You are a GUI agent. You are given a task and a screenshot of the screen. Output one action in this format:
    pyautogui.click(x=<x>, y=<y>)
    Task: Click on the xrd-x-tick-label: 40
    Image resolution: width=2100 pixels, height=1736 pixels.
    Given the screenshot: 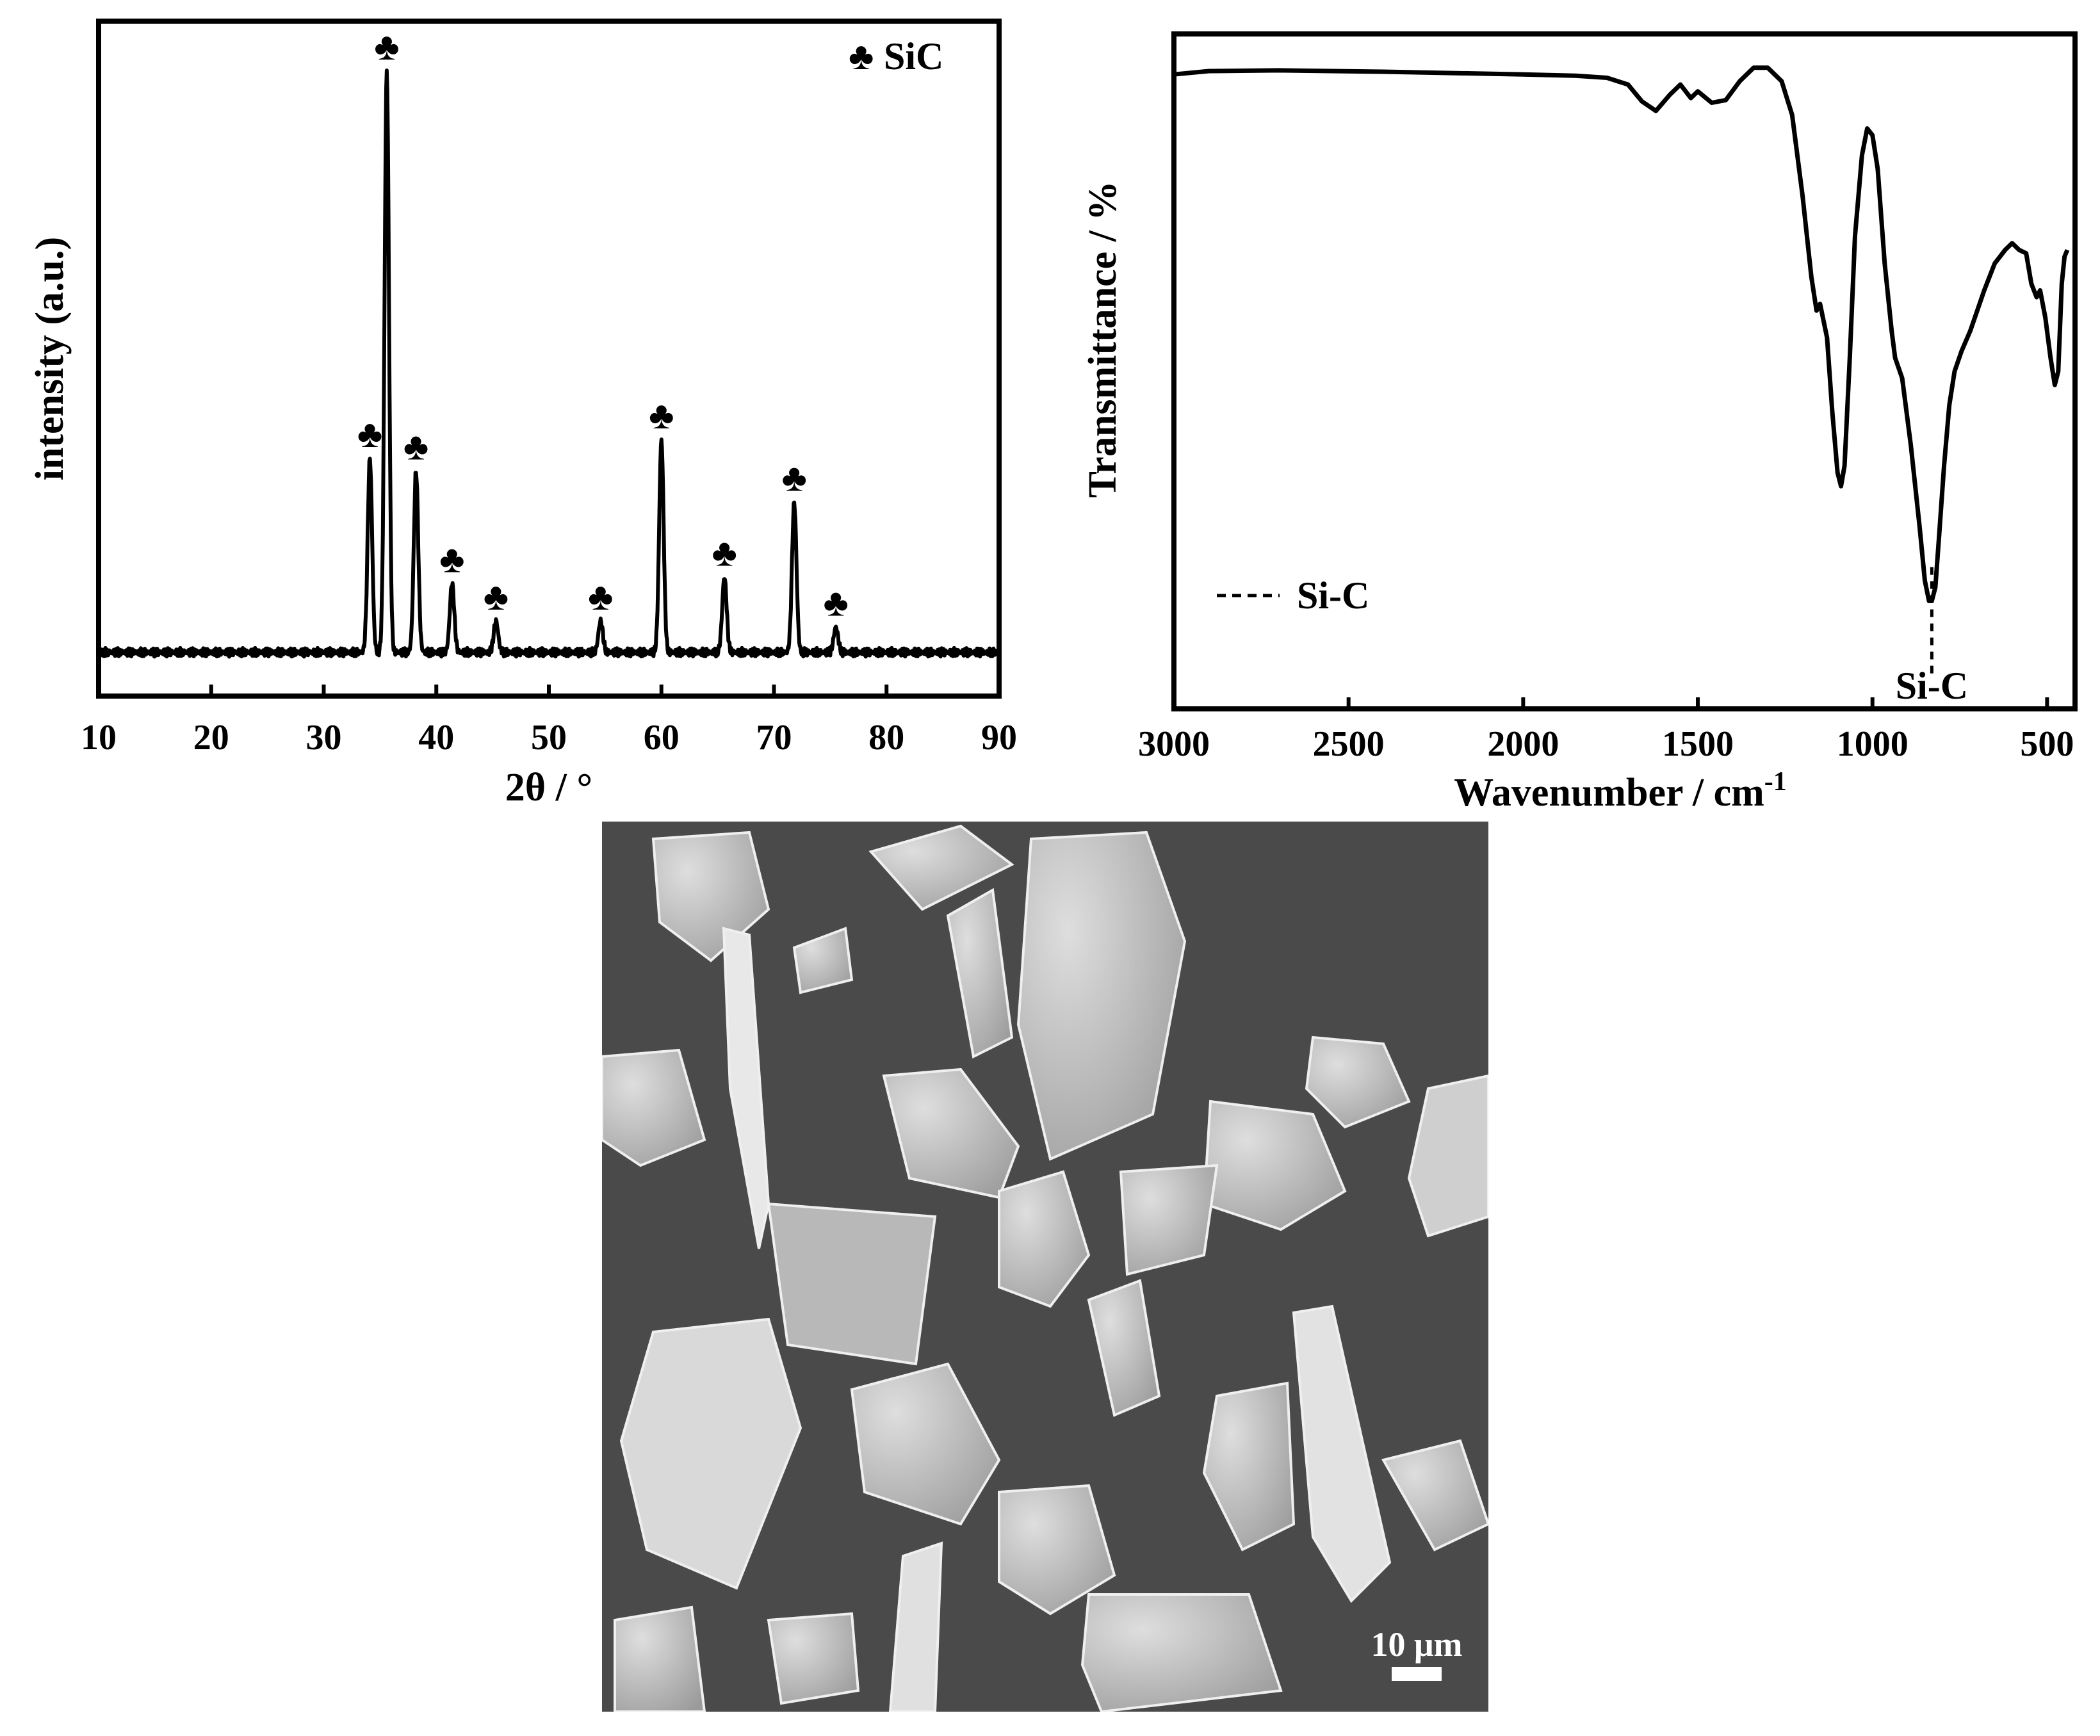 What is the action you would take?
    pyautogui.click(x=436, y=738)
    